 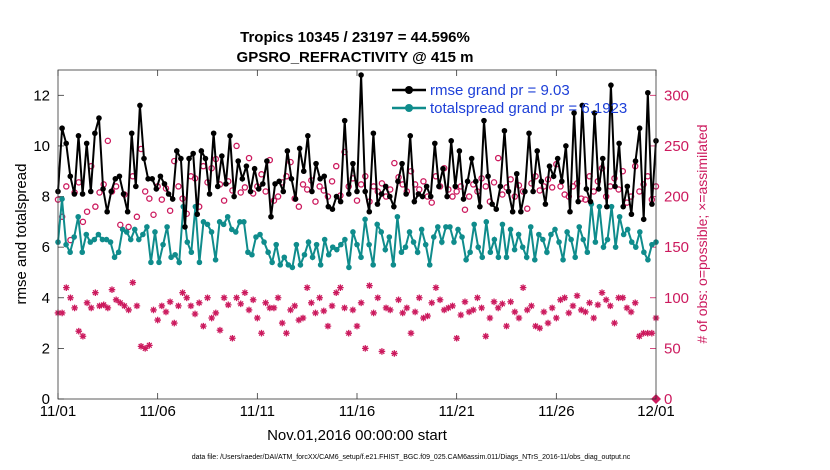 What do you see at coordinates (556, 411) in the screenshot?
I see `x-tick-label: 11/26` at bounding box center [556, 411].